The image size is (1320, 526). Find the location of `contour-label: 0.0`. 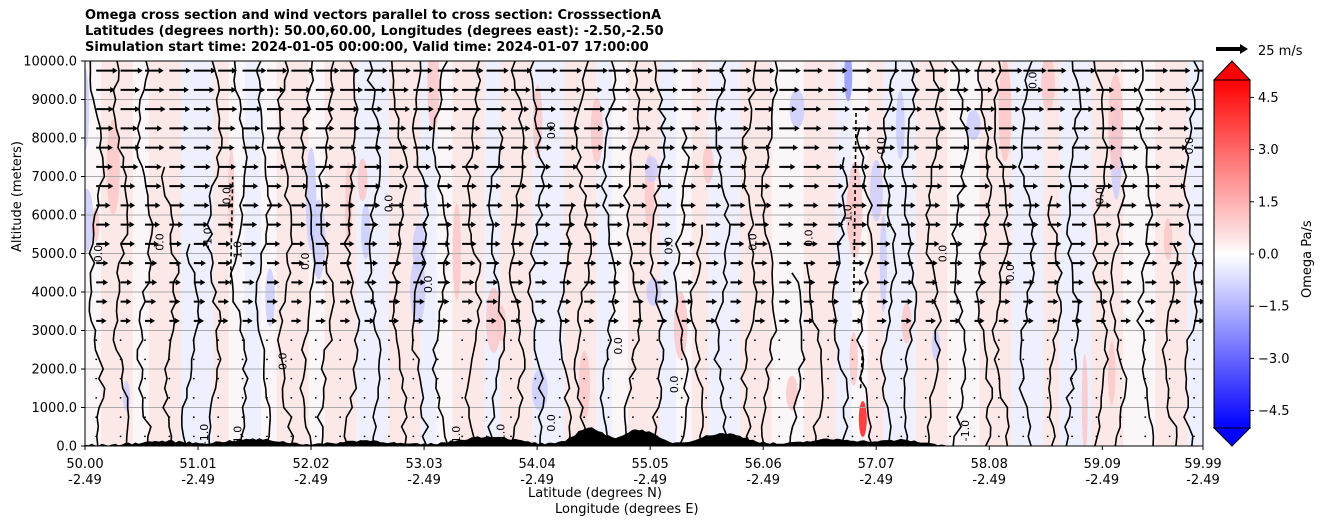

contour-label: 0.0 is located at coordinates (1032, 81).